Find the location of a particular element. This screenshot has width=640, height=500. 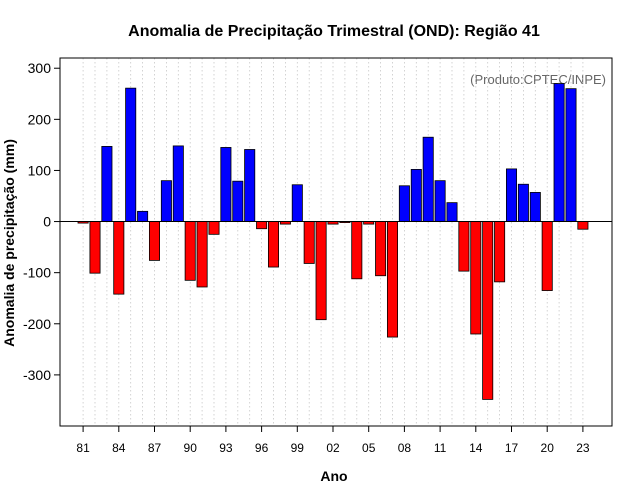

bar-2019 is located at coordinates (535, 207).